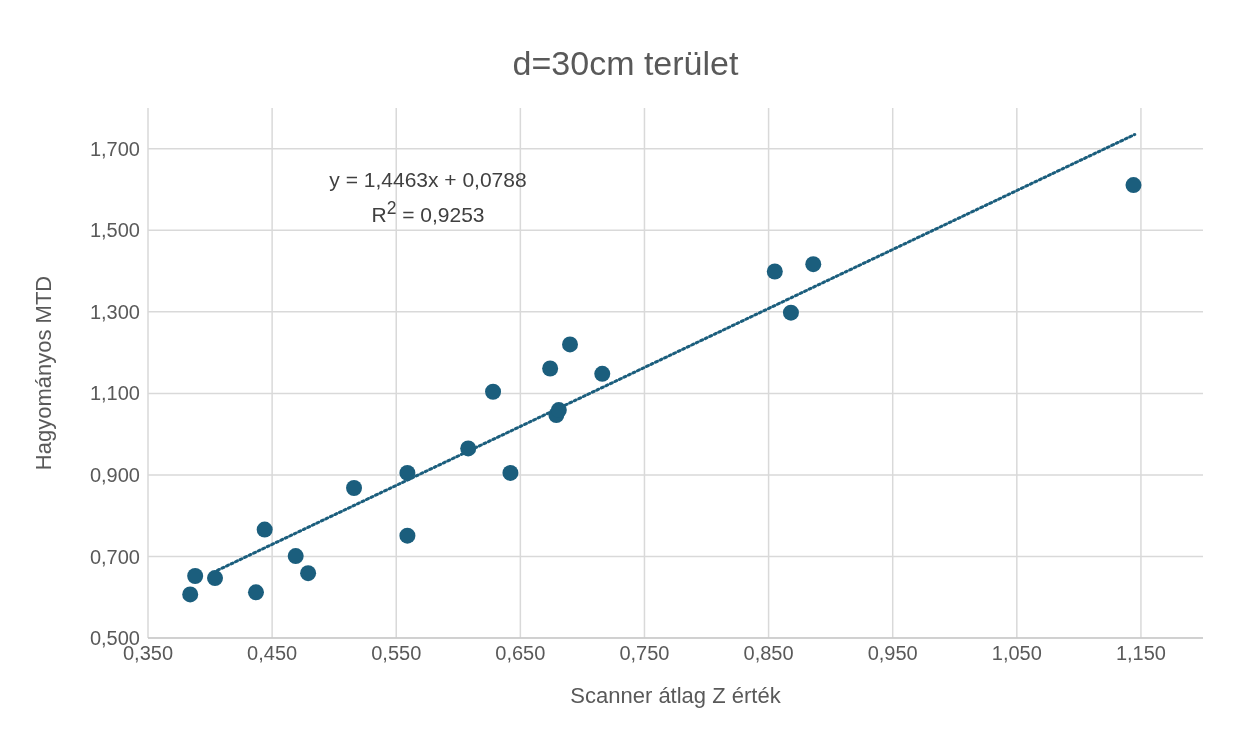 The height and width of the screenshot is (738, 1253). What do you see at coordinates (396, 653) in the screenshot?
I see `x-tick-label: 0,550` at bounding box center [396, 653].